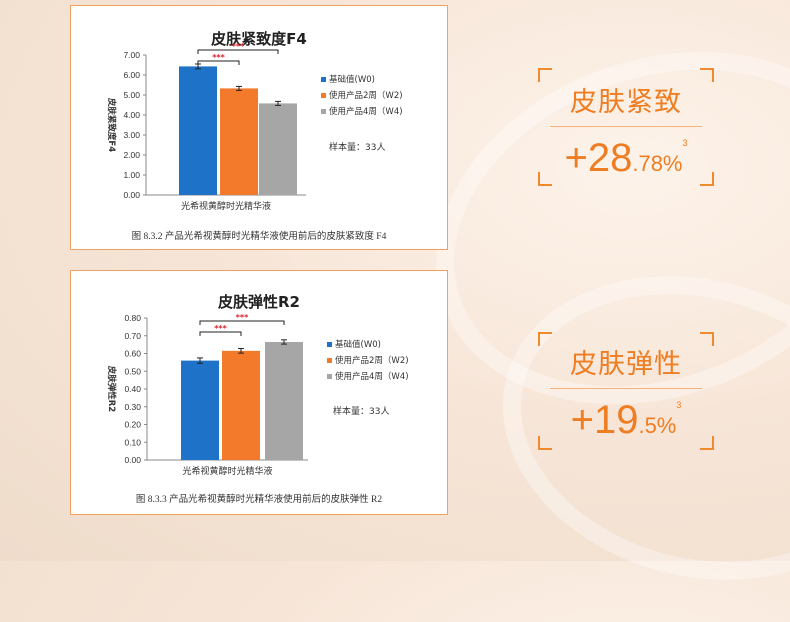  I want to click on stat-dec: .78%, so click(657, 163).